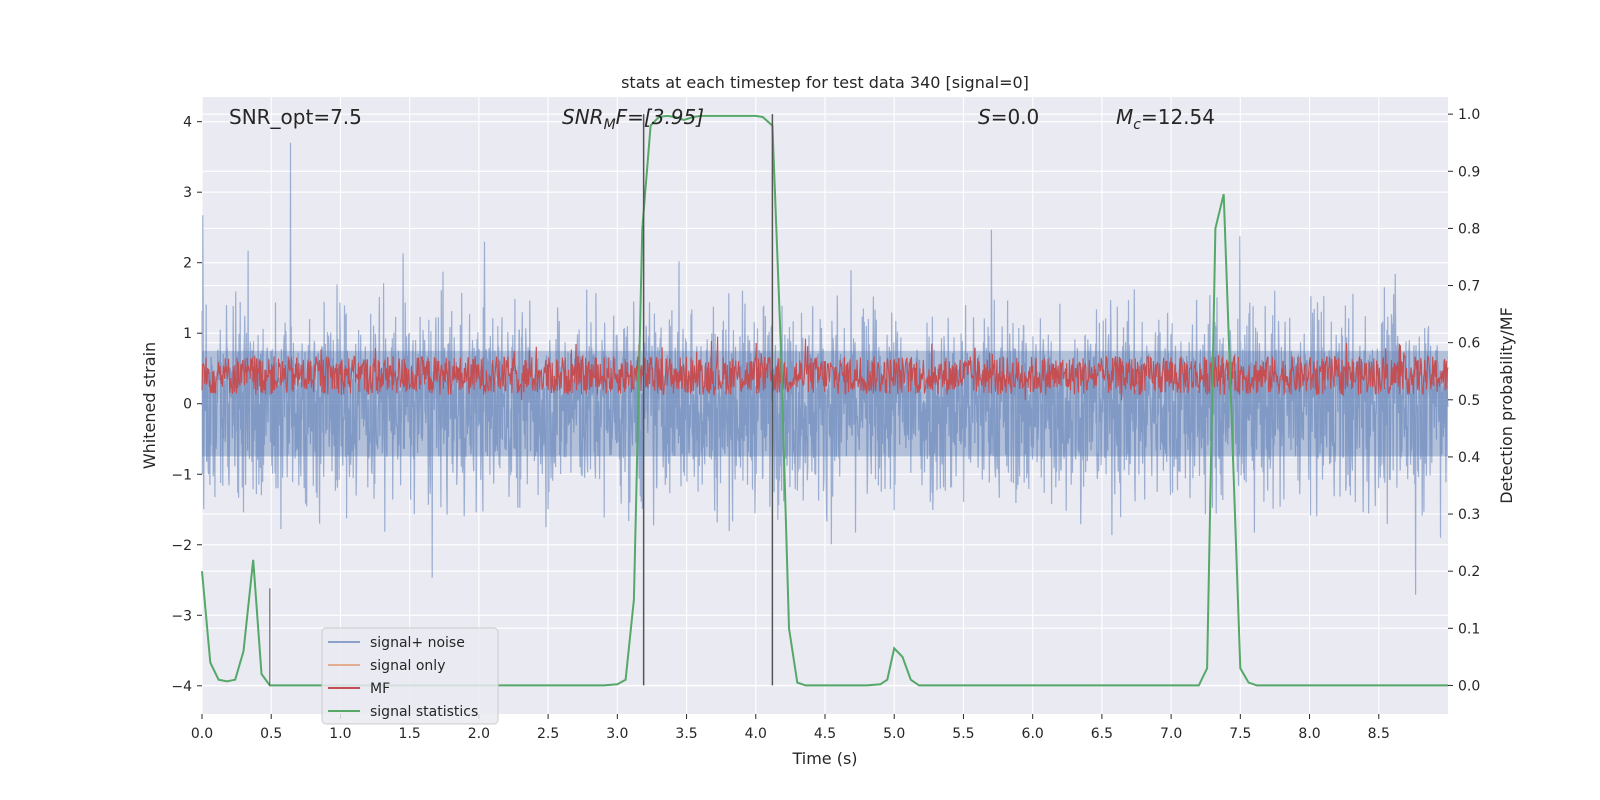 This screenshot has width=1600, height=800. I want to click on annotation-s: S=0.0, so click(1008, 117).